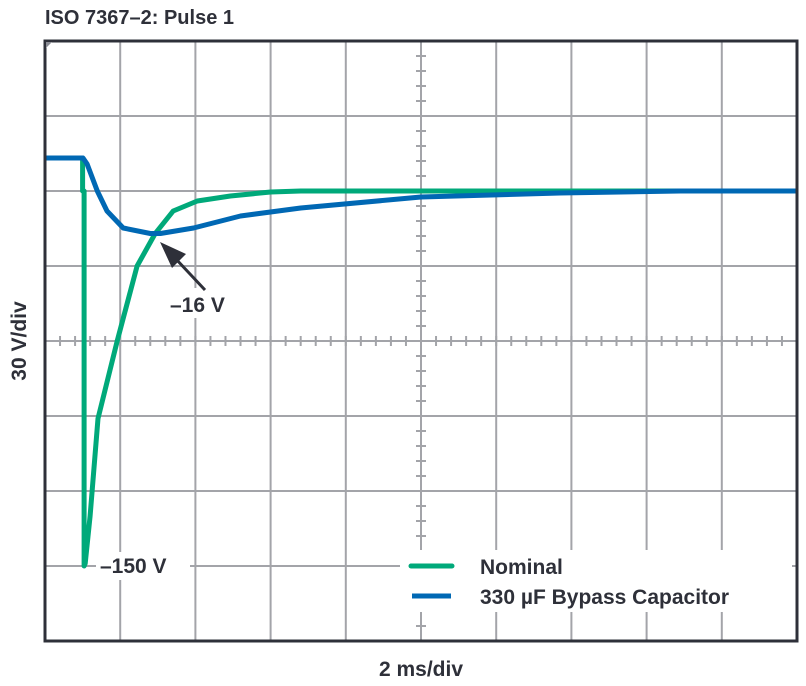  What do you see at coordinates (19, 341) in the screenshot?
I see `y-axis-label: 30 V/div` at bounding box center [19, 341].